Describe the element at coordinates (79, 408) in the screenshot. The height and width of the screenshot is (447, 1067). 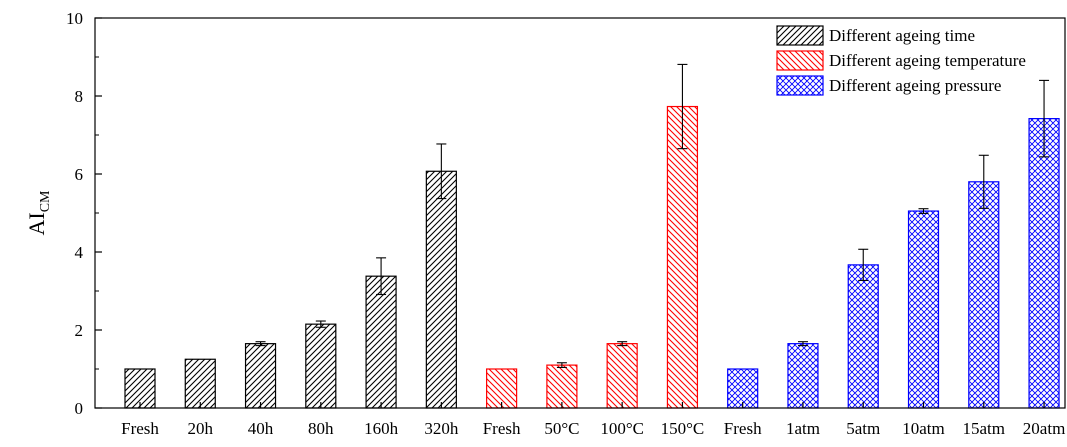
I see `y-tick-label: 0` at that location.